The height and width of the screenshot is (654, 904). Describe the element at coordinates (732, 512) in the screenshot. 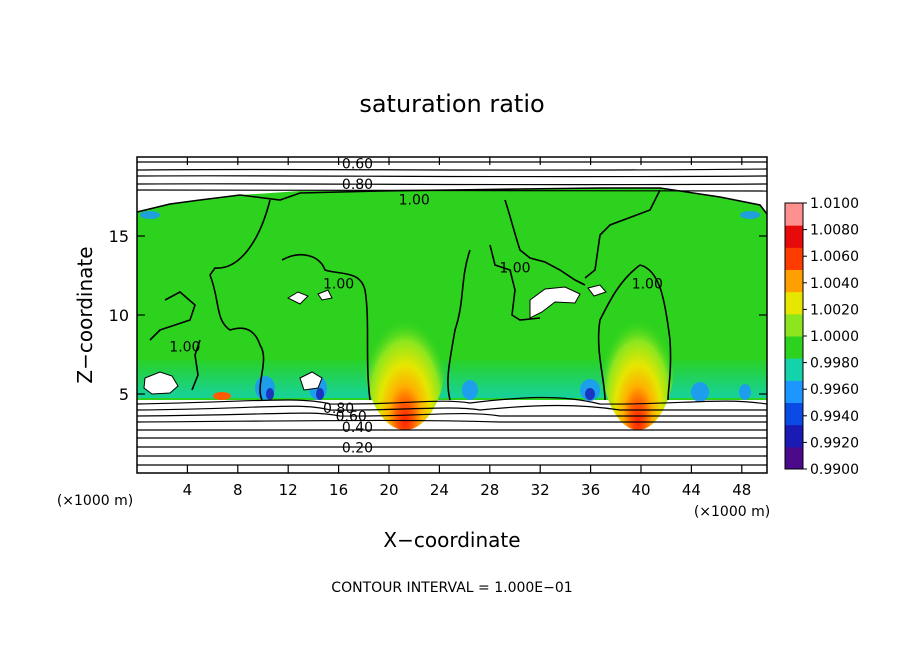

I see `x-unit-right: (×1000 m)` at that location.